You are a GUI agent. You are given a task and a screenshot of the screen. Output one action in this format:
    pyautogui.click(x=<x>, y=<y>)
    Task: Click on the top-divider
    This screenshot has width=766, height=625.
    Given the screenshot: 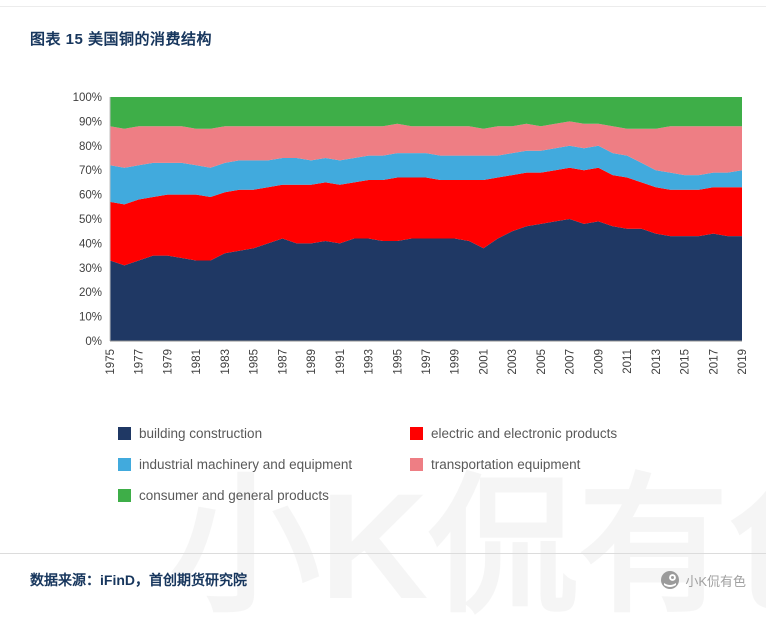 What is the action you would take?
    pyautogui.click(x=383, y=6)
    